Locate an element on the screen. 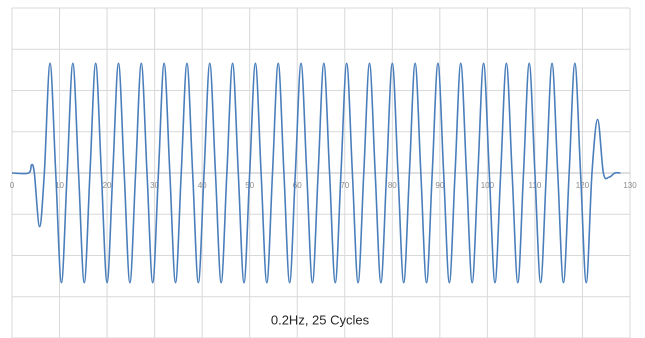 This screenshot has height=338, width=645. x-tick-label: 50 is located at coordinates (249, 185).